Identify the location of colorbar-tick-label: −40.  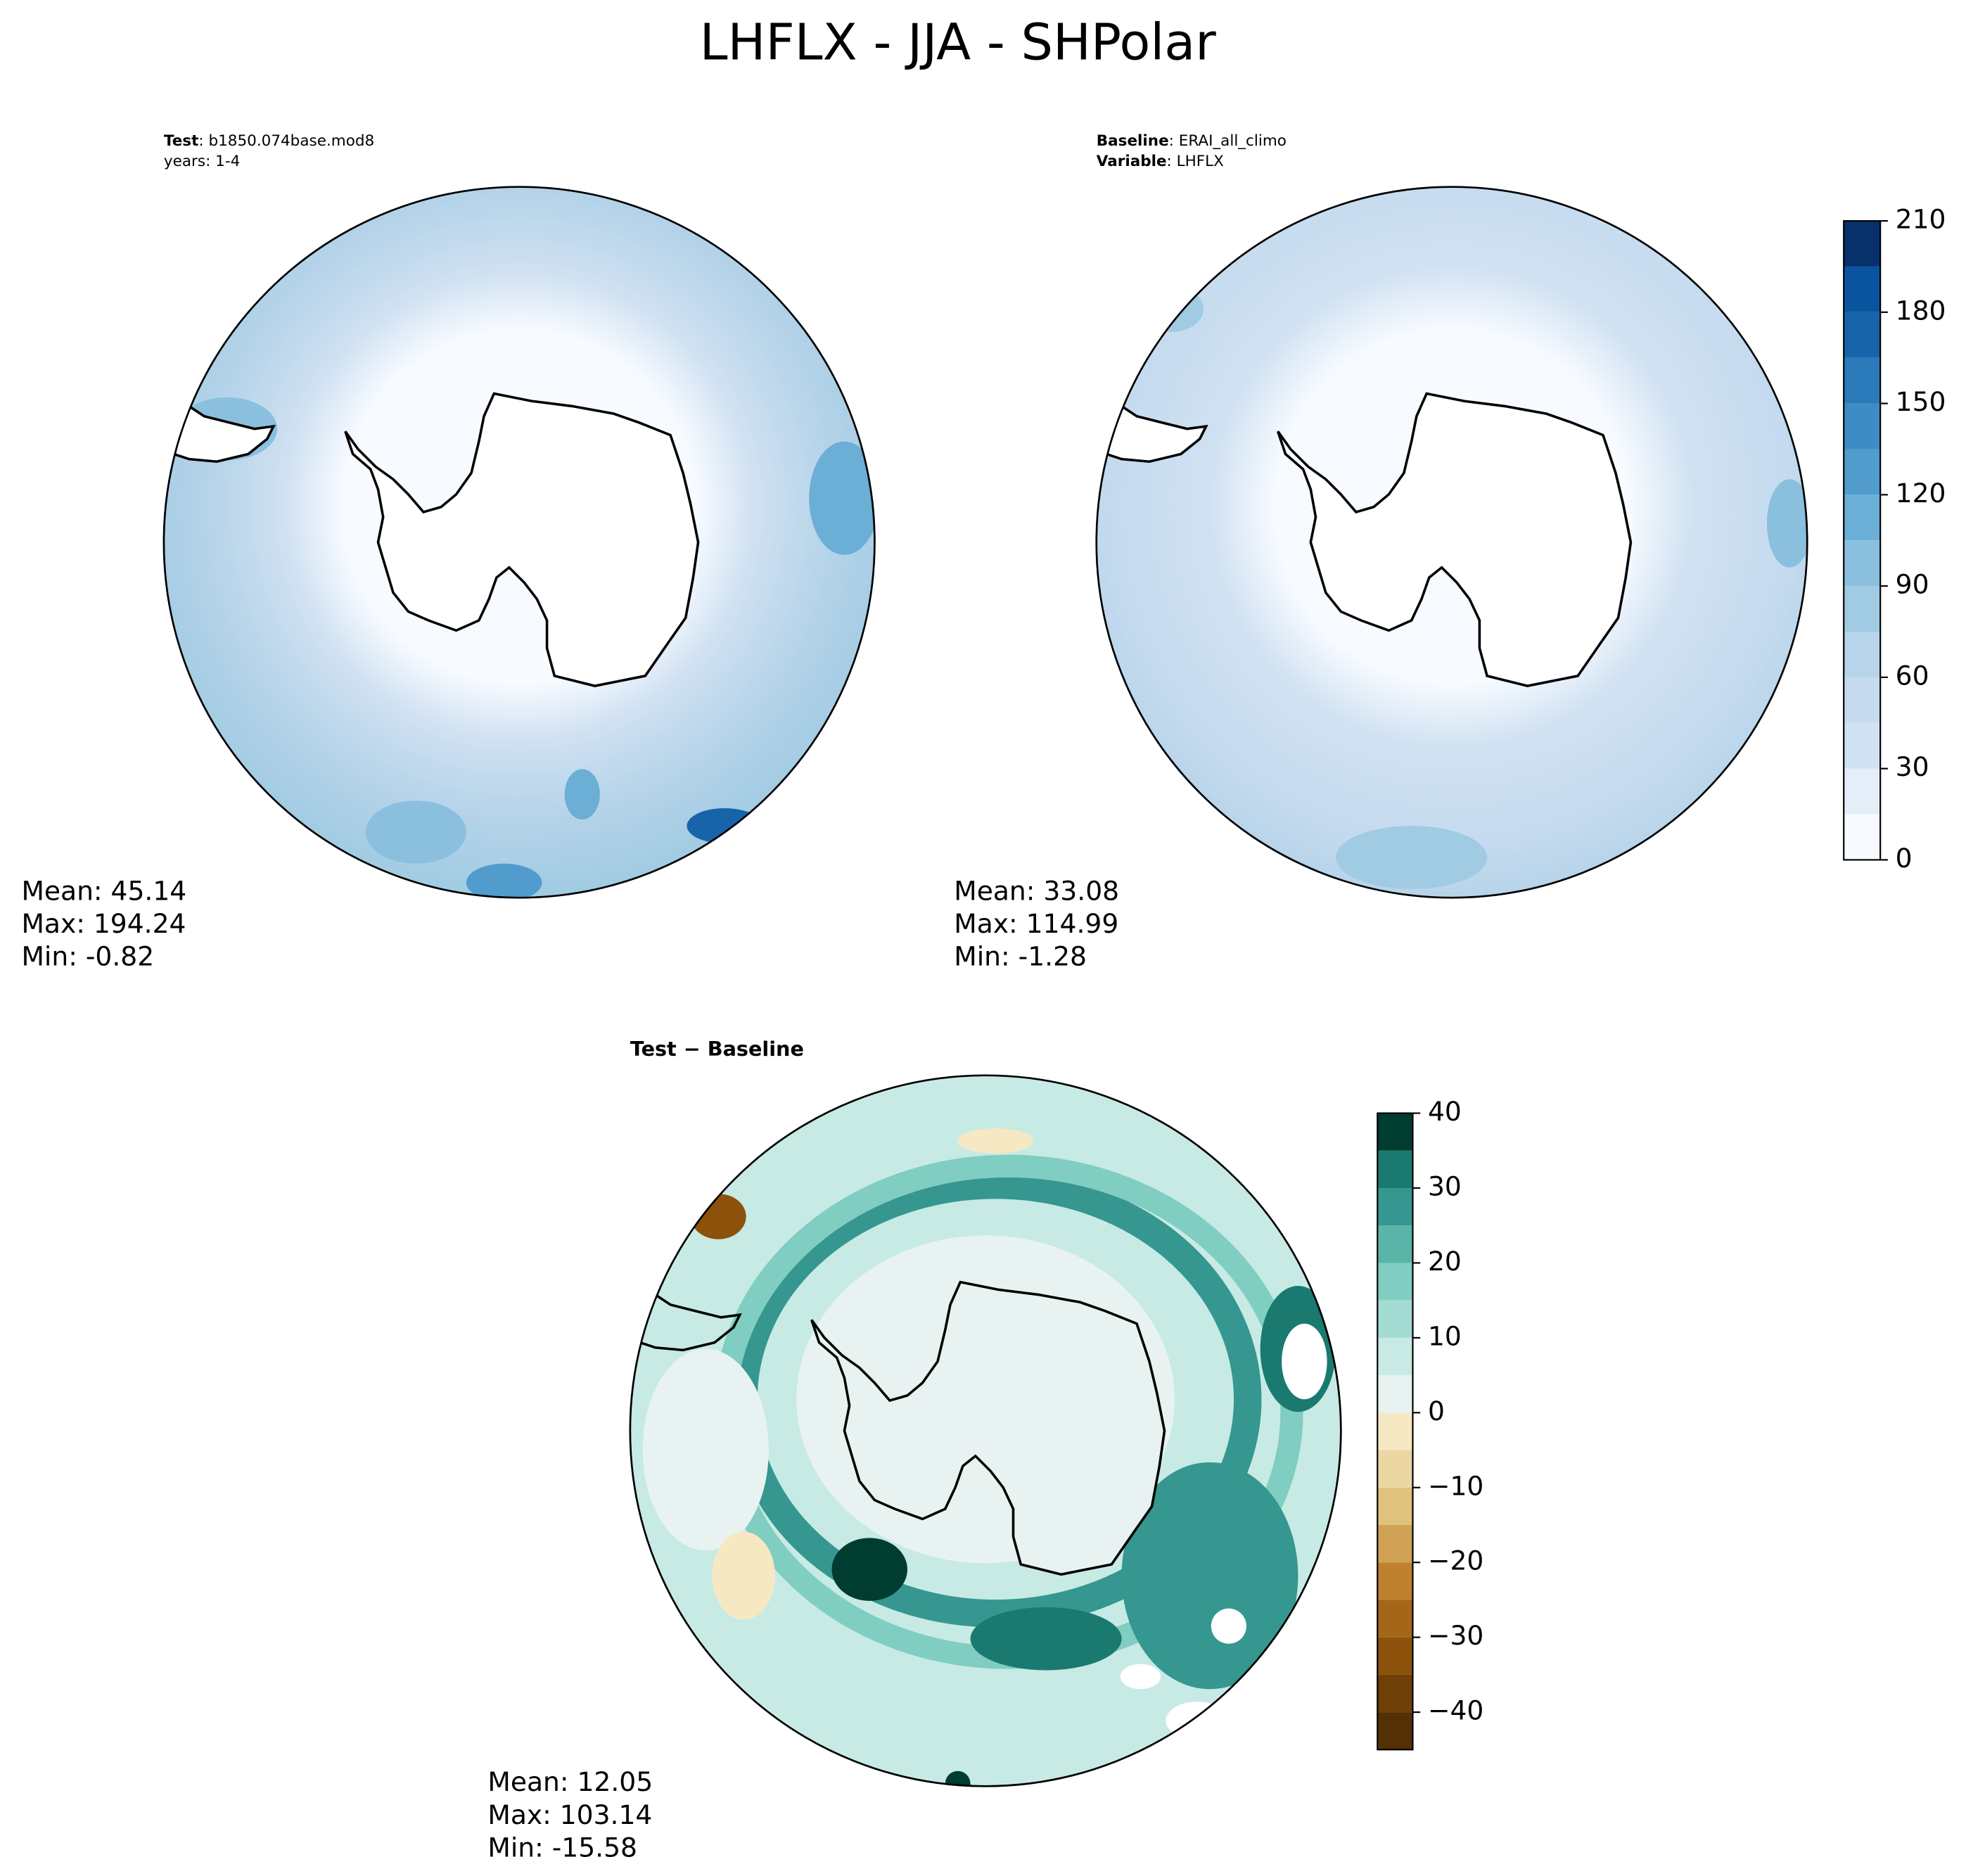
(1455, 1710).